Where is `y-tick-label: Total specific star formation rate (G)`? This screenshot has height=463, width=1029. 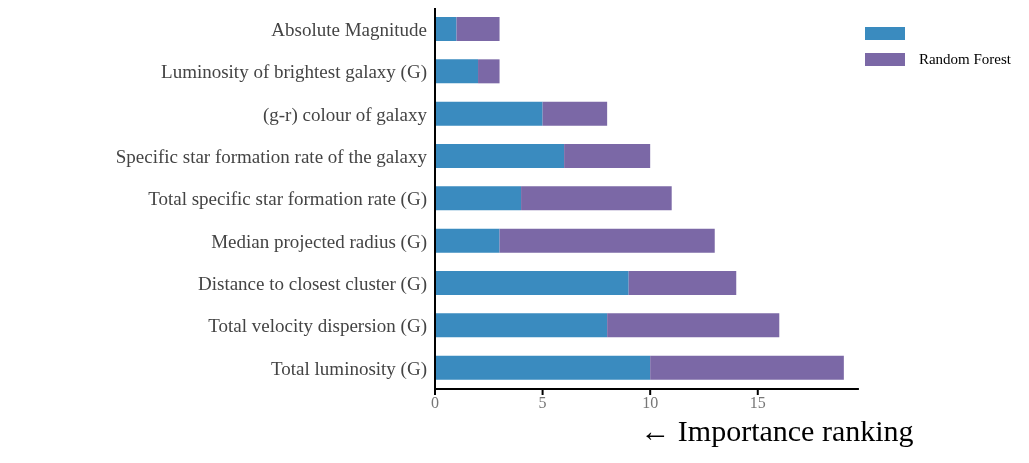
y-tick-label: Total specific star formation rate (G) is located at coordinates (287, 199).